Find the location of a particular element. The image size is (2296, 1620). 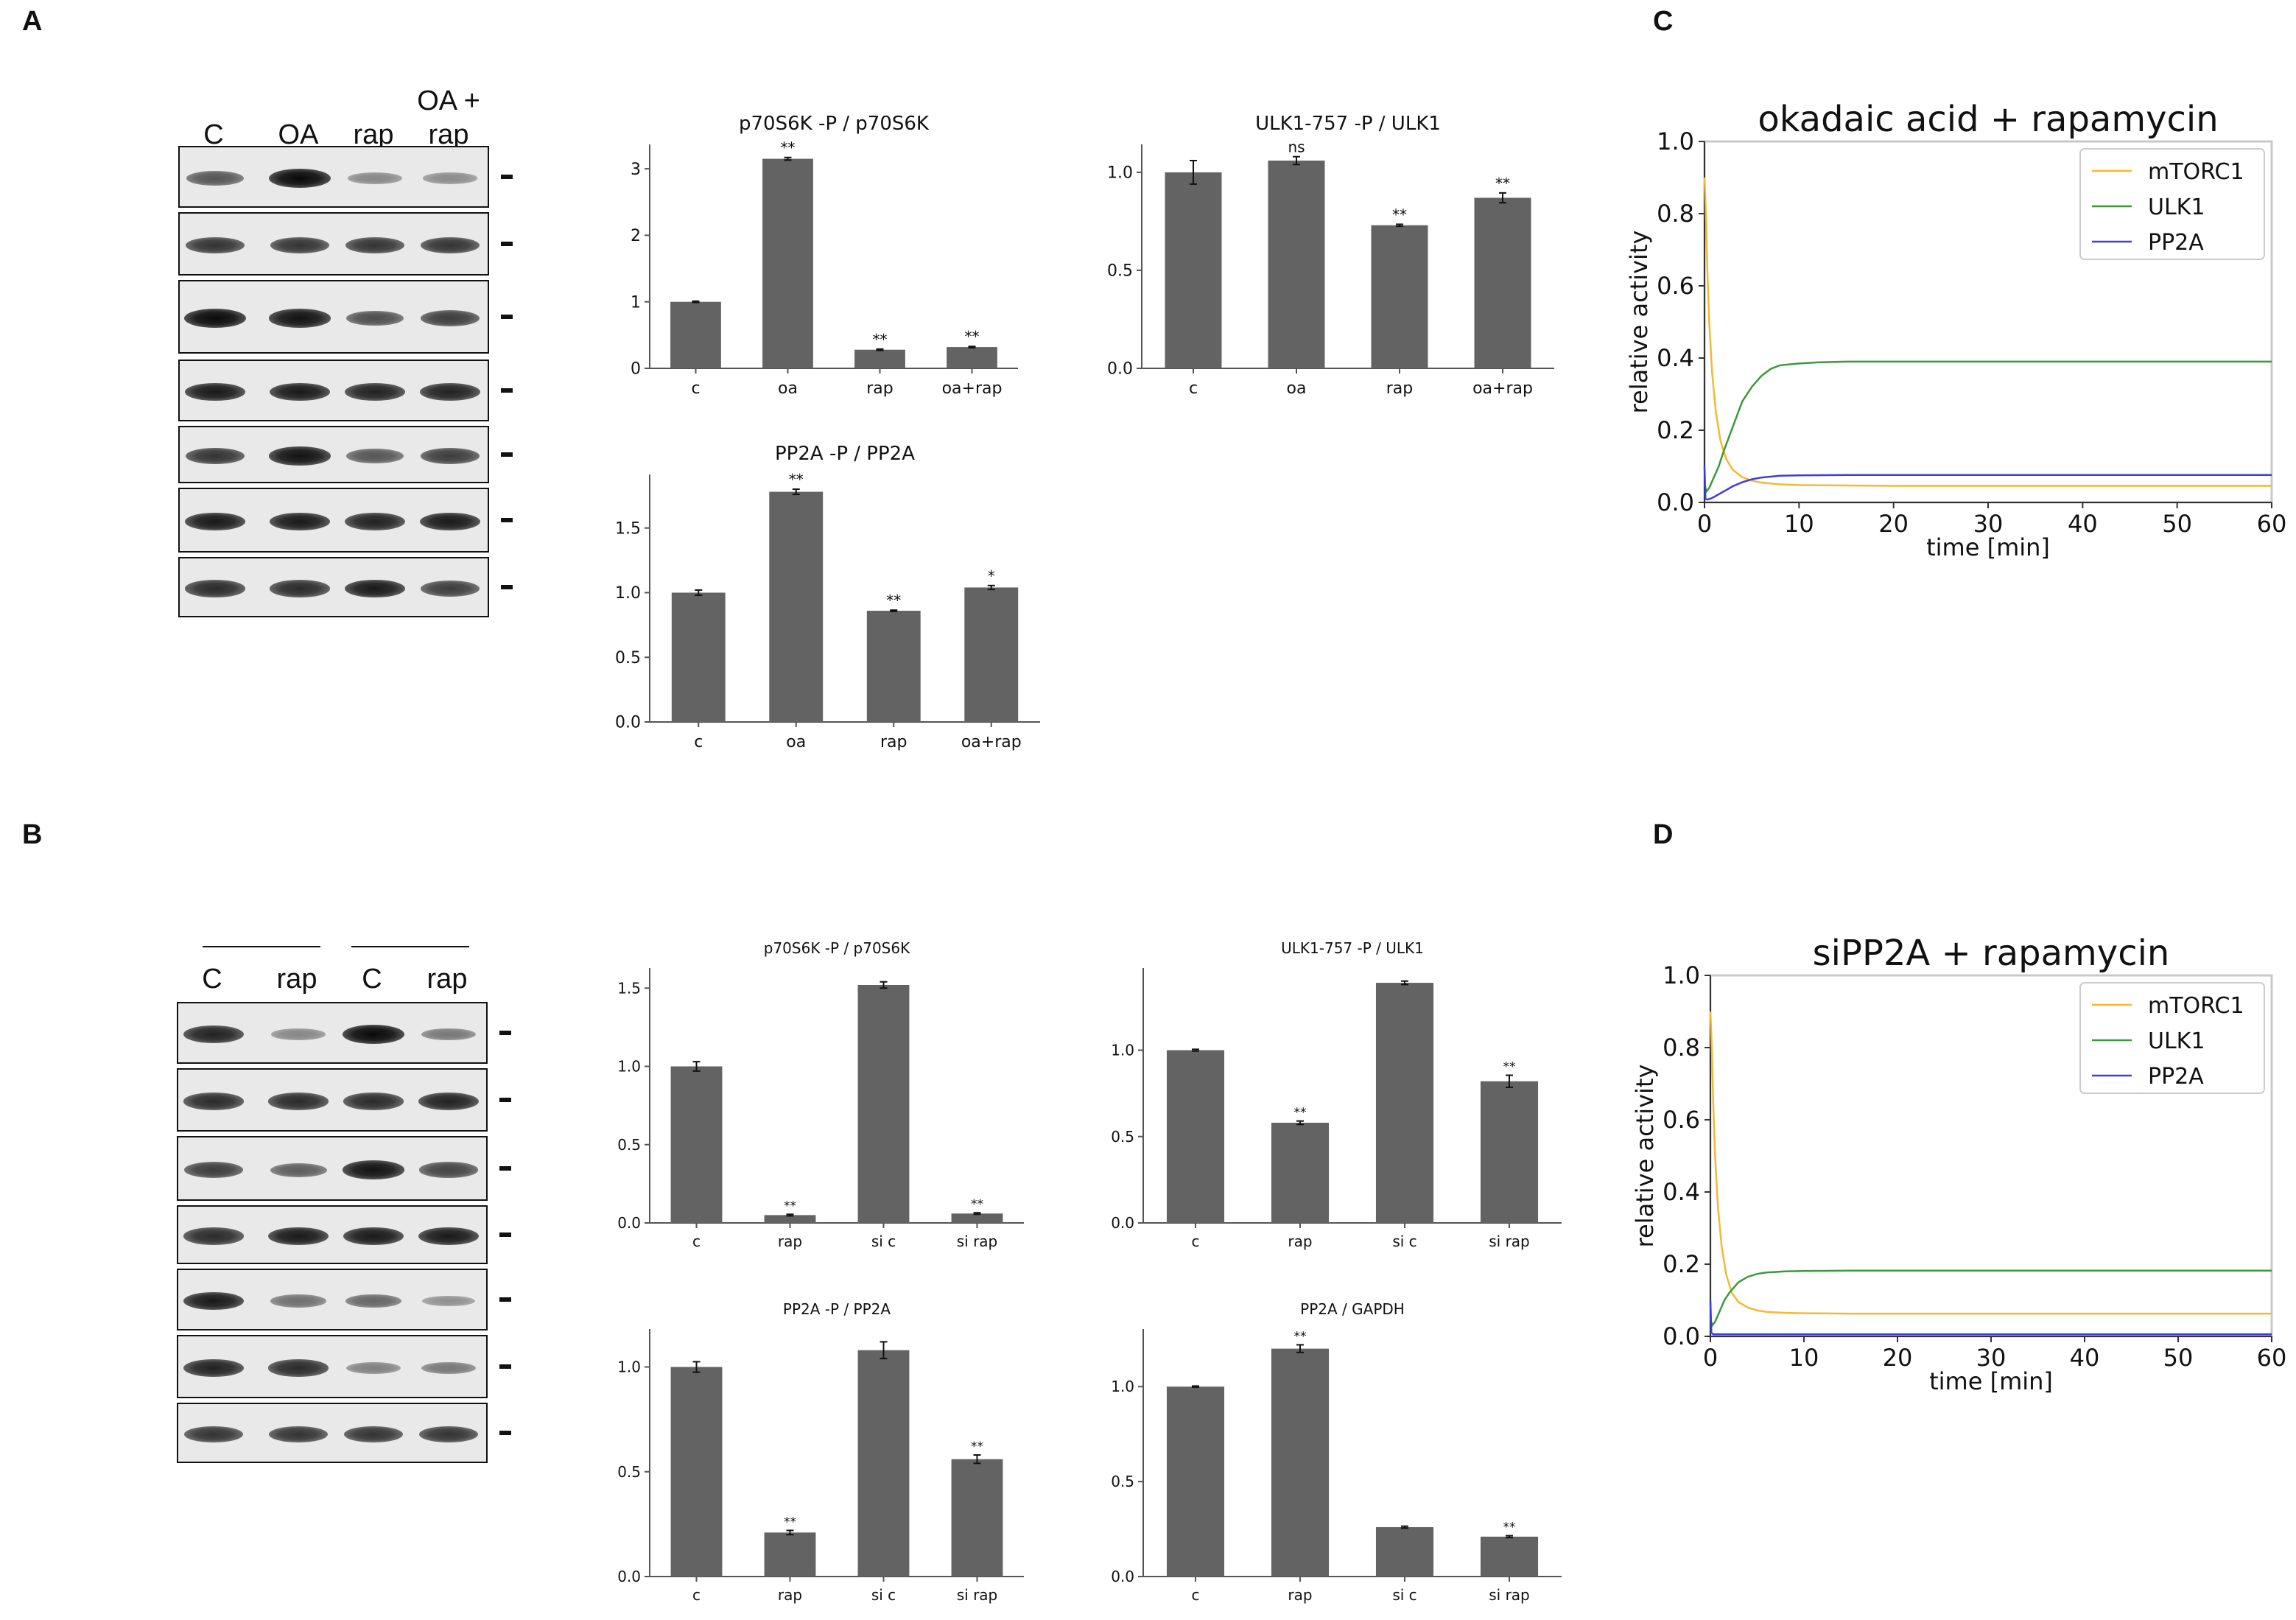

panel-label-c: C is located at coordinates (1663, 21).